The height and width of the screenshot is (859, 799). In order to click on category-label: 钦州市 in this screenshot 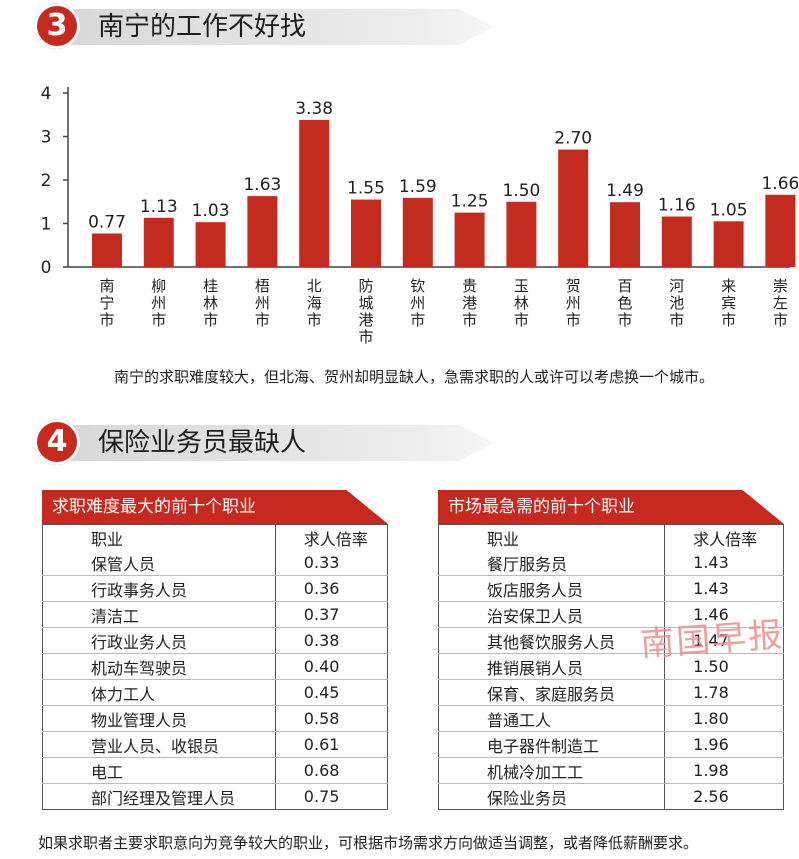, I will do `click(417, 303)`.